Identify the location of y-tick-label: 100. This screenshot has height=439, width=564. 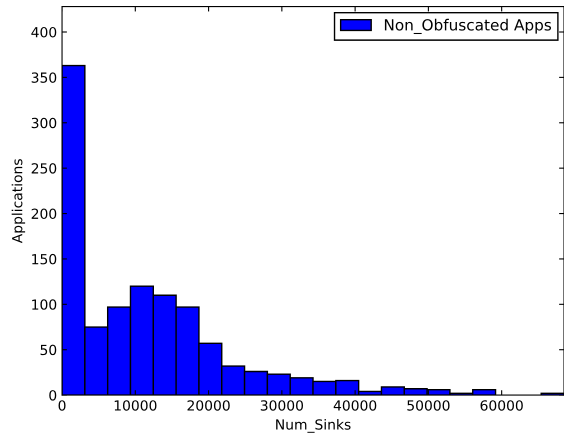
(44, 304).